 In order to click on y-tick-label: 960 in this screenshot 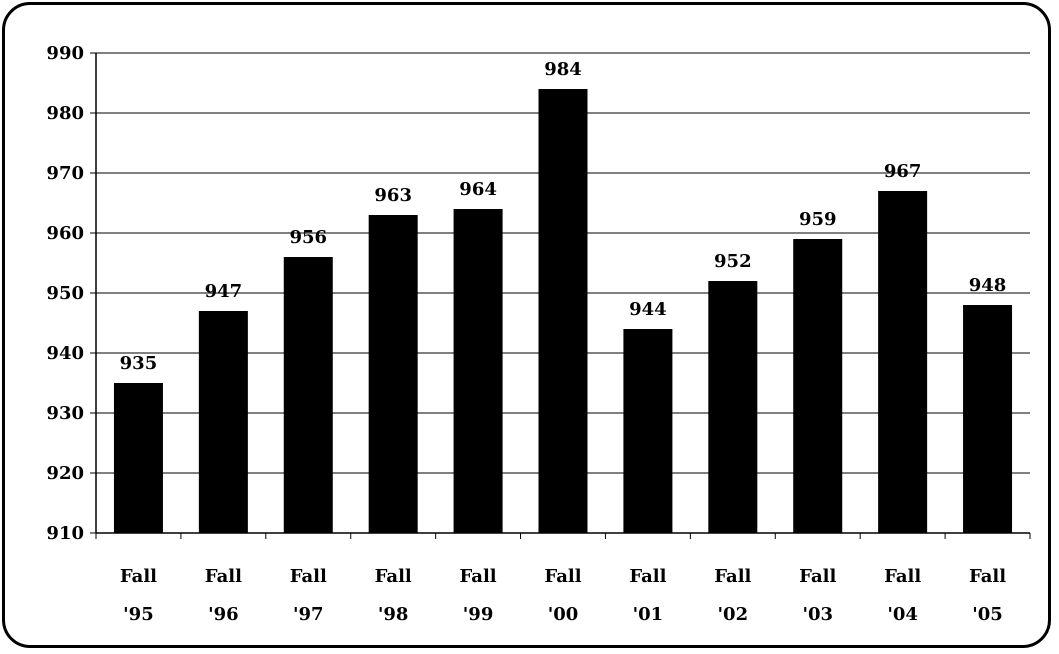, I will do `click(65, 233)`.